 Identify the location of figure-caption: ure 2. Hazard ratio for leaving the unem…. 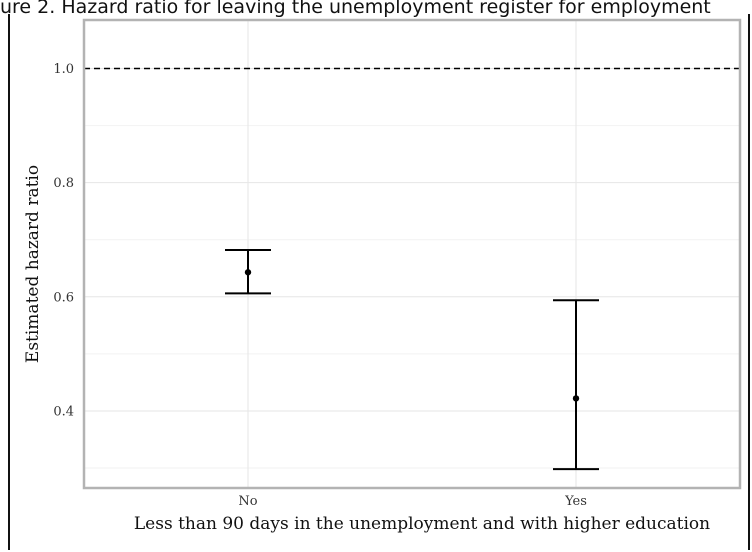
(376, 11).